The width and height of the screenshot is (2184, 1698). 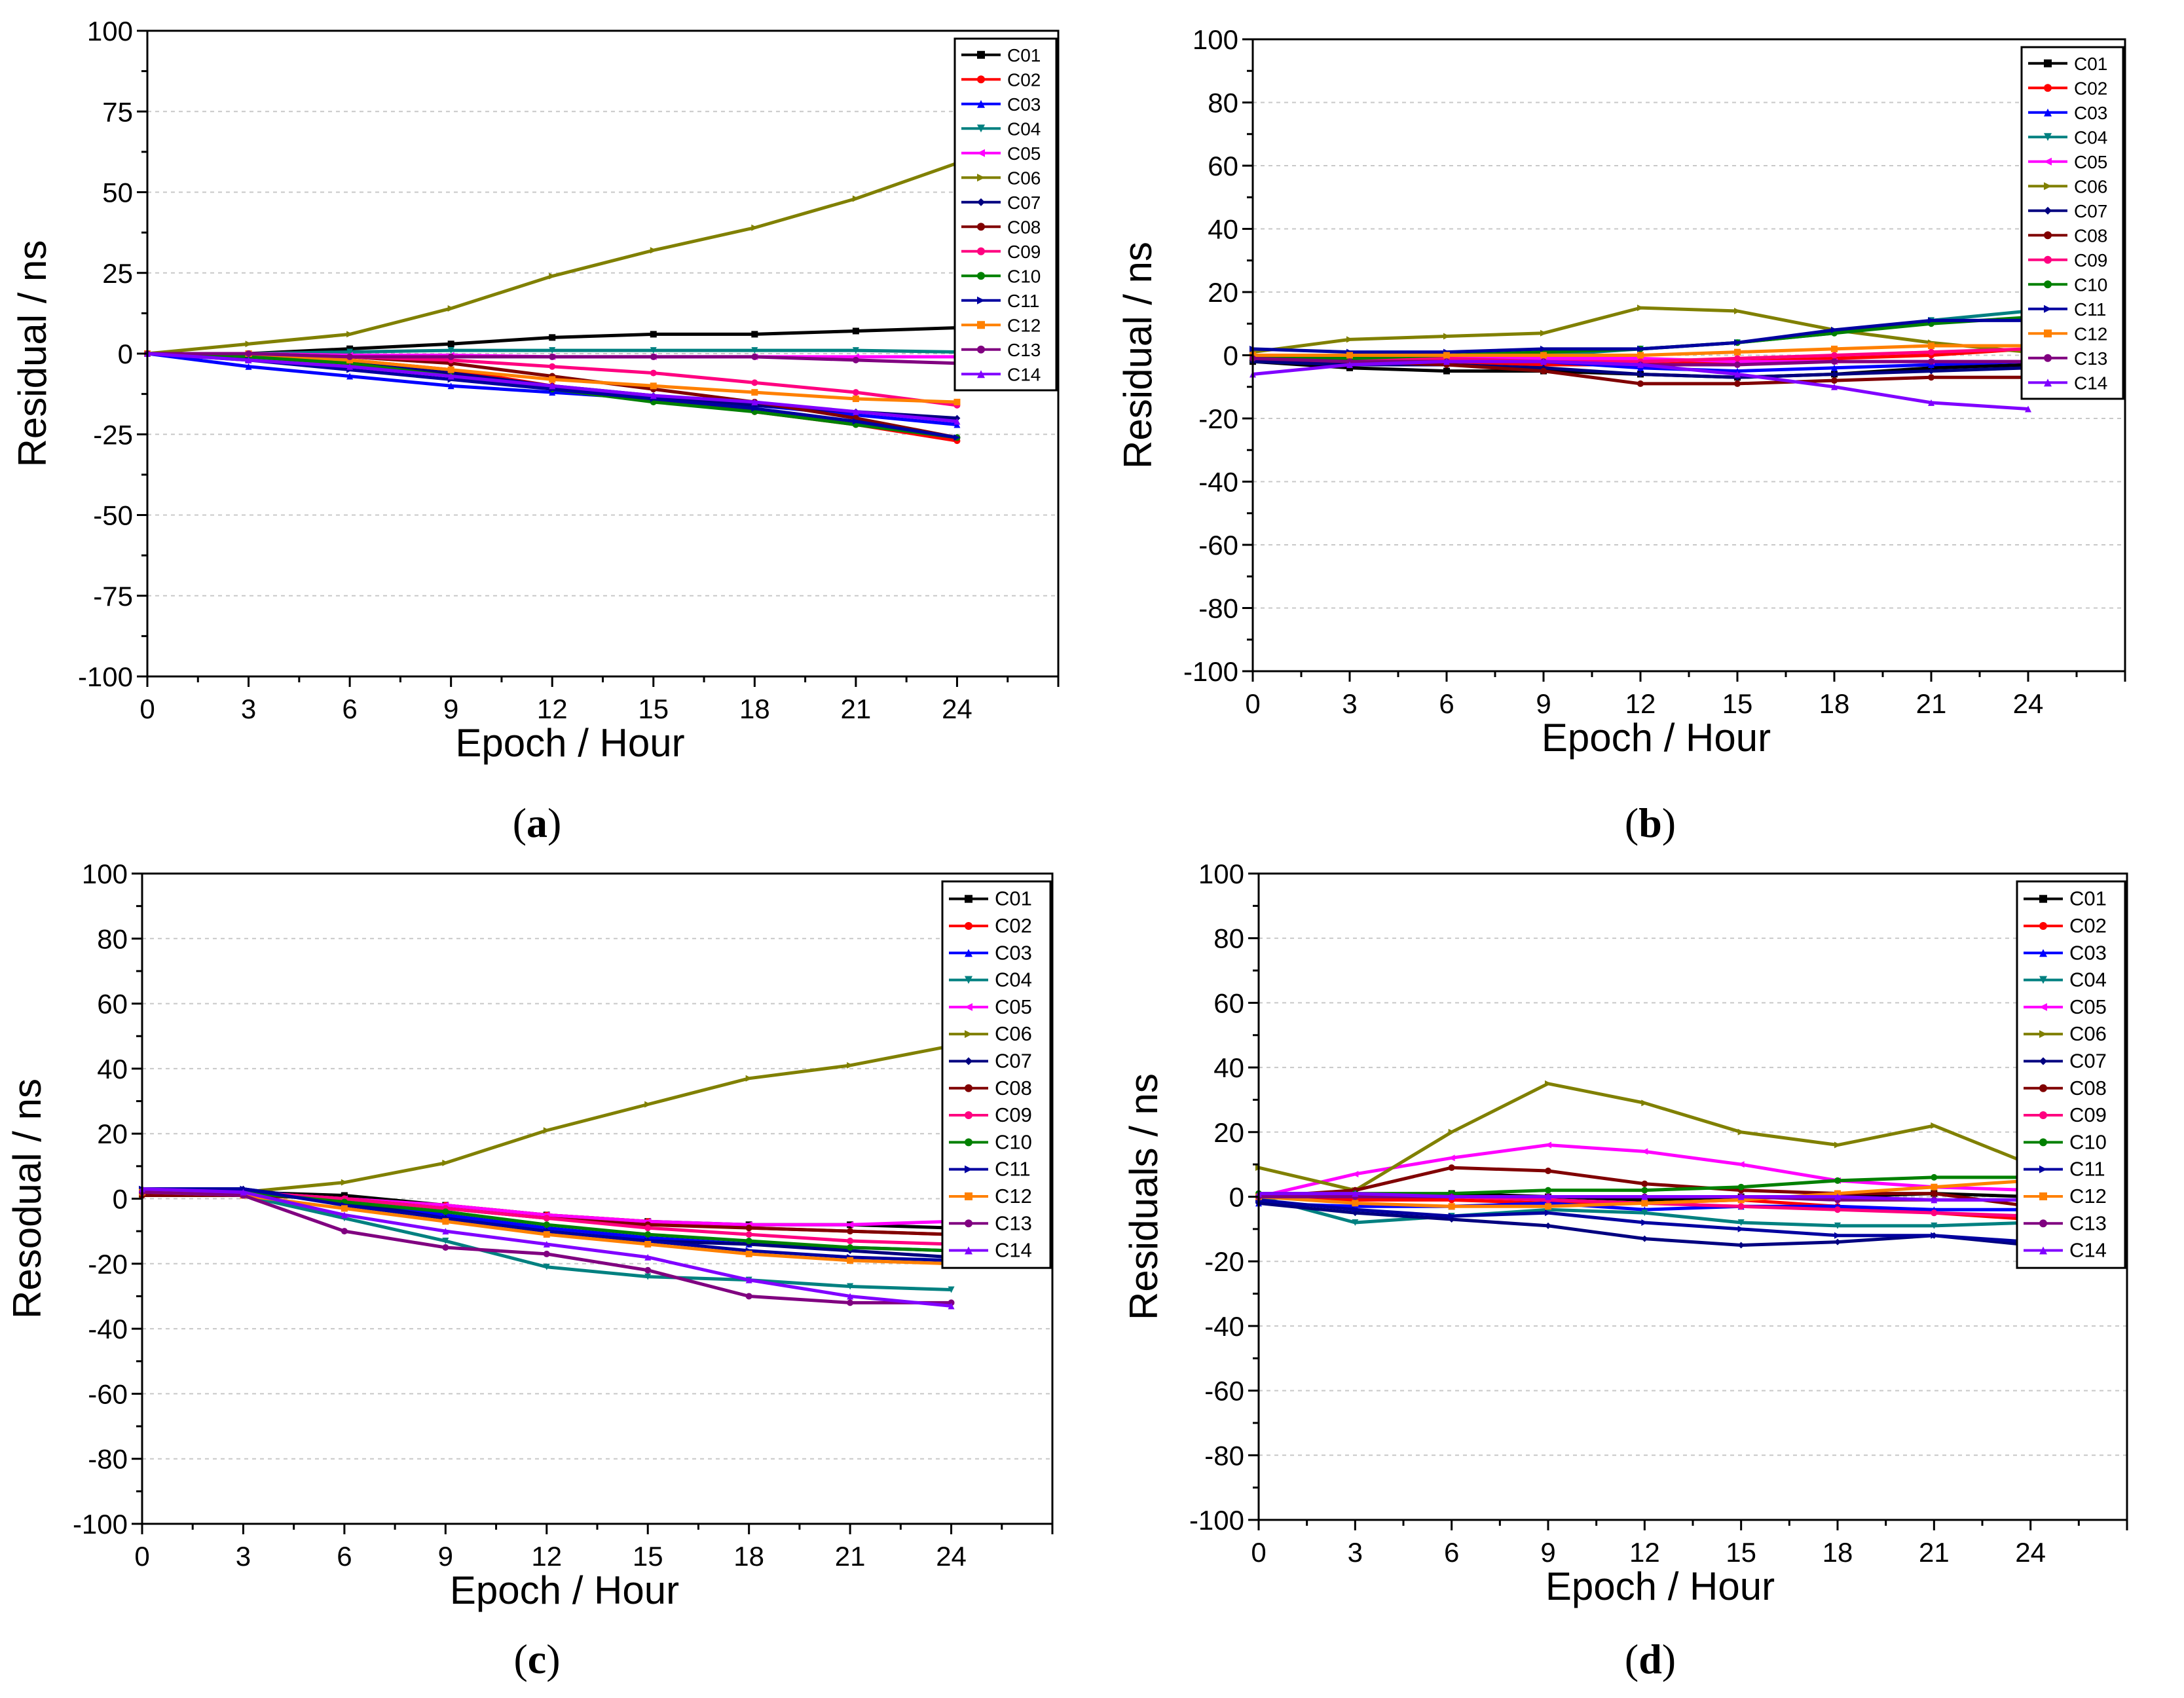 I want to click on legend-box, so click(x=1005, y=214).